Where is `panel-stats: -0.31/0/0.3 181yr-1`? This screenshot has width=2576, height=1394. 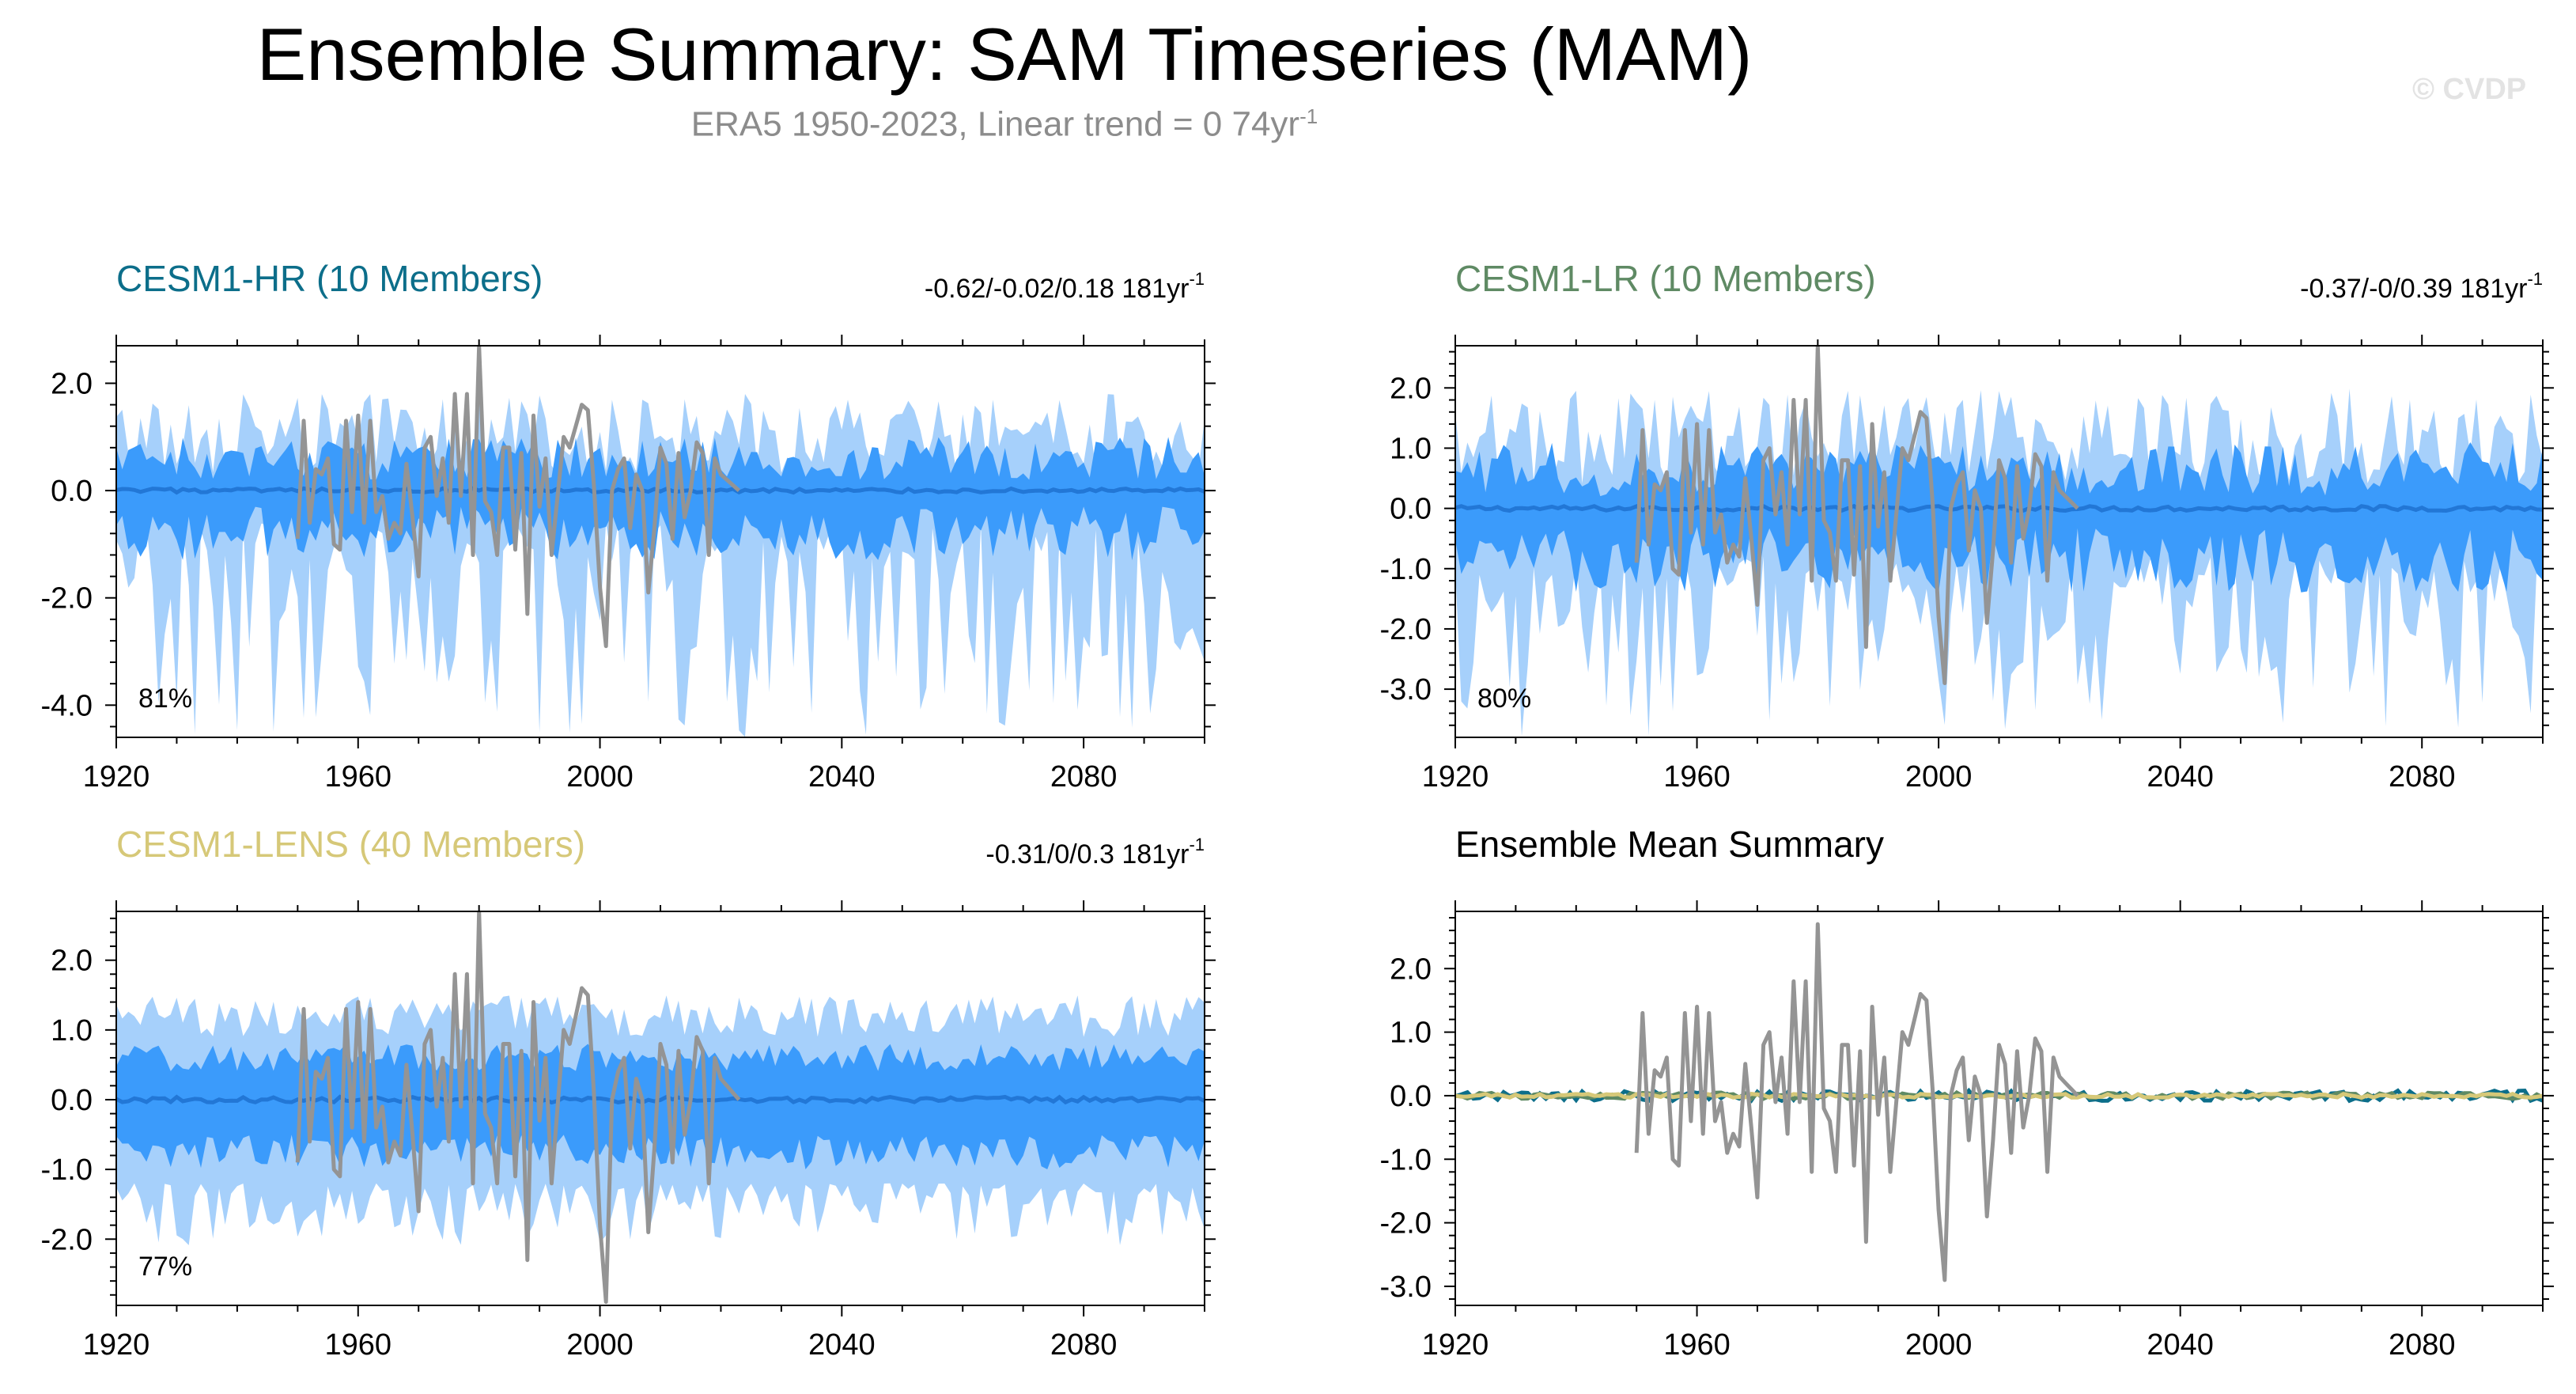 panel-stats: -0.31/0/0.3 181yr-1 is located at coordinates (1095, 852).